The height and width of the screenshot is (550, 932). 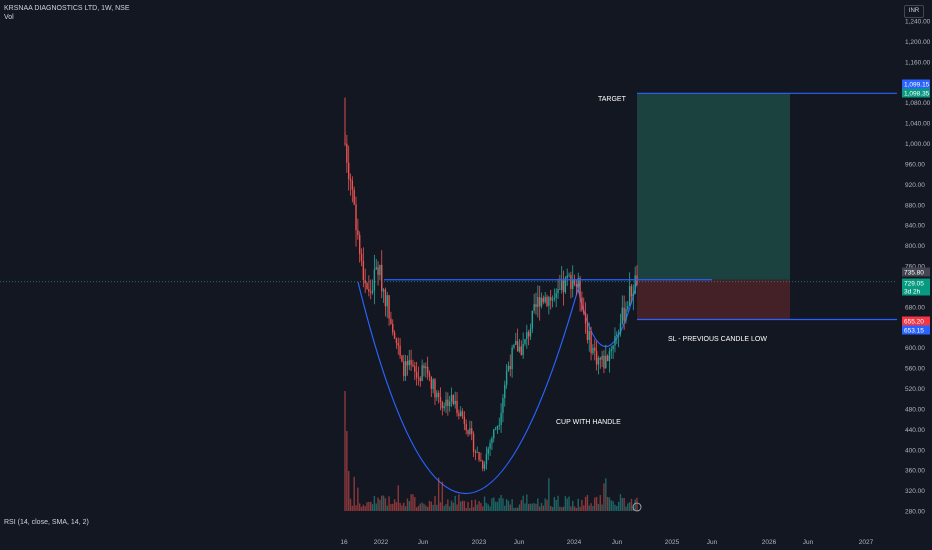 What do you see at coordinates (637, 507) in the screenshot?
I see `event-marker-icon` at bounding box center [637, 507].